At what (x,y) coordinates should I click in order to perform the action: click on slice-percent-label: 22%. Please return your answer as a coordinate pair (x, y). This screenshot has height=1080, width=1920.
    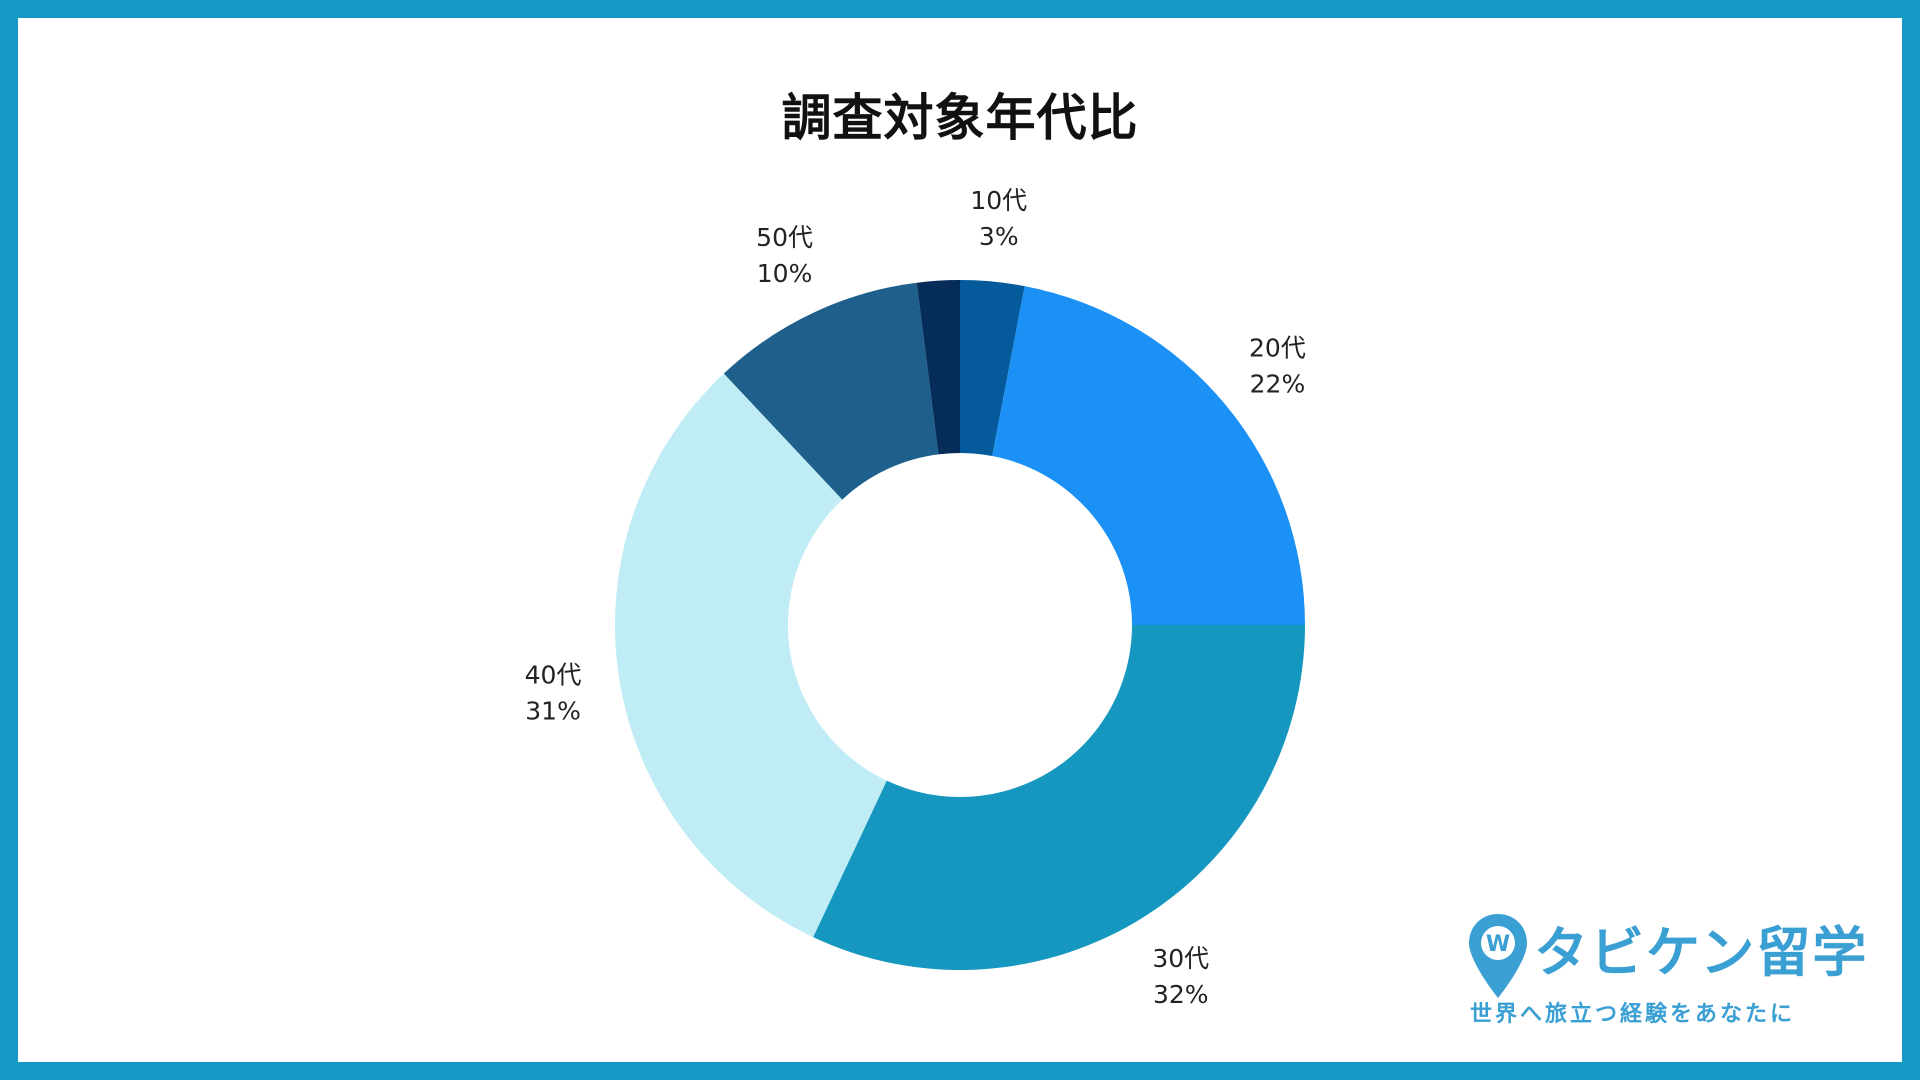
    Looking at the image, I should click on (1278, 383).